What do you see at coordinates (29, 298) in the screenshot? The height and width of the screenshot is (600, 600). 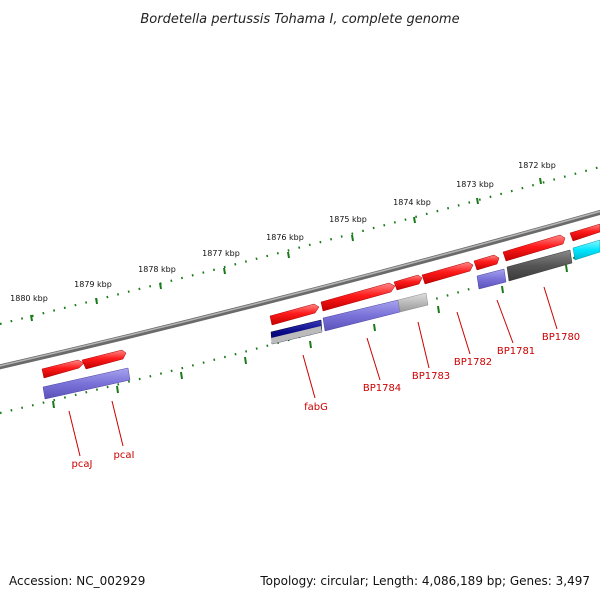 I see `scale-label-1880: 1880 kbp` at bounding box center [29, 298].